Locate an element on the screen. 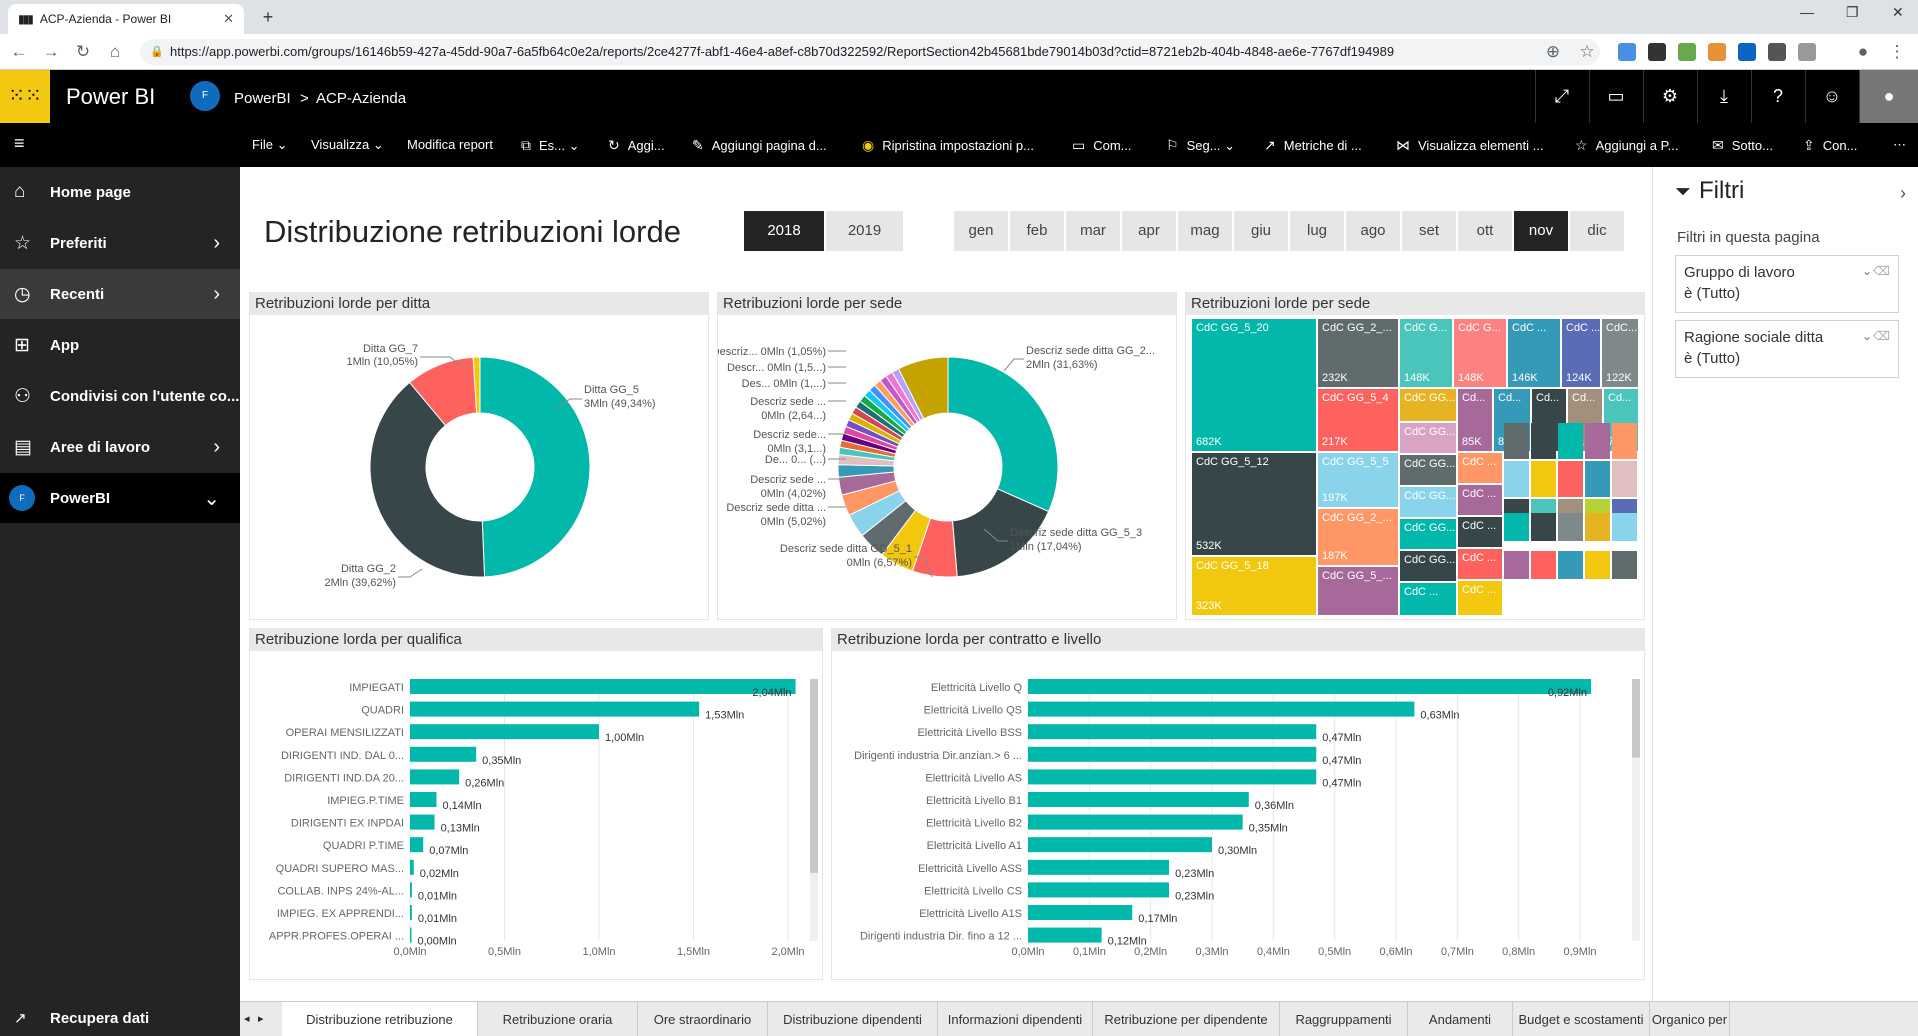  page-tab: Raggruppamenti is located at coordinates (1344, 1019).